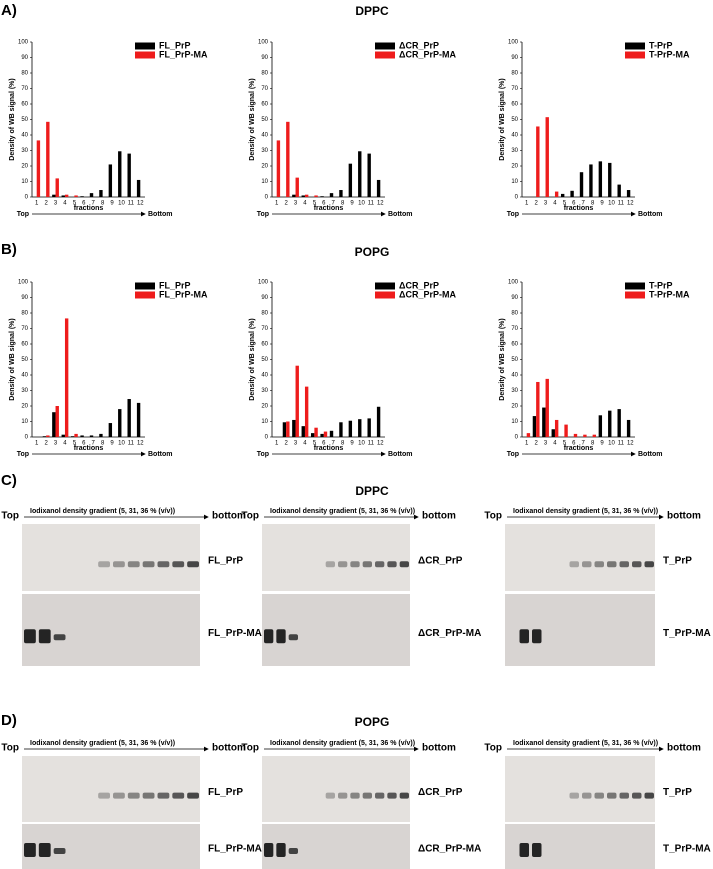 This screenshot has height=869, width=713. Describe the element at coordinates (9, 480) in the screenshot. I see `panel-label: C)` at that location.